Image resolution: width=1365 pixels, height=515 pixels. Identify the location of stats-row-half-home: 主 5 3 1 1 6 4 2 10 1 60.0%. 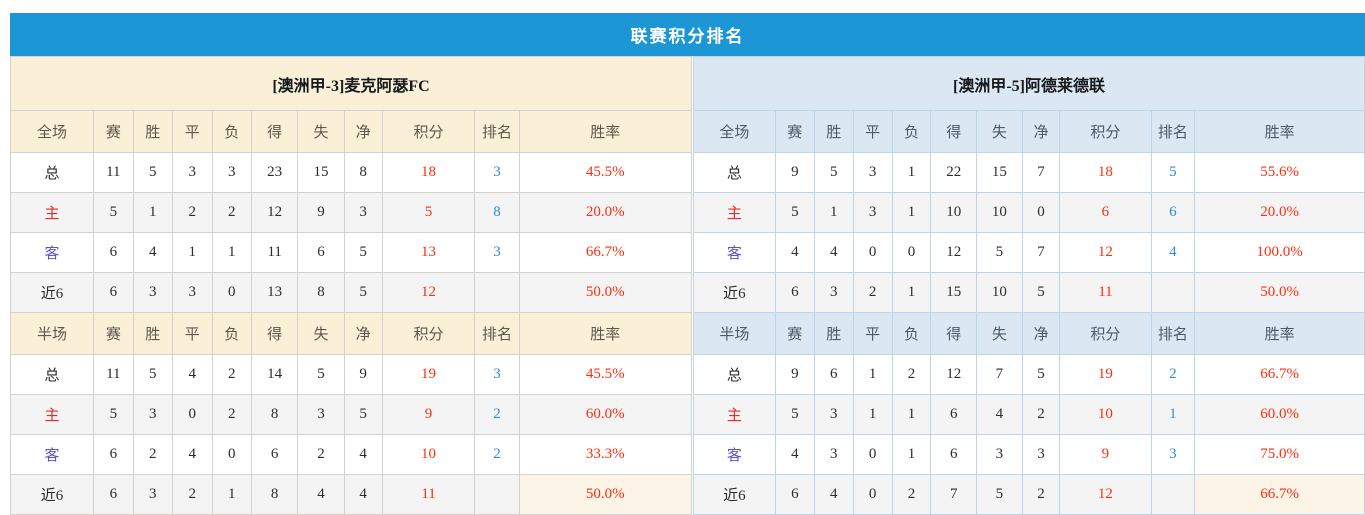
(1029, 414).